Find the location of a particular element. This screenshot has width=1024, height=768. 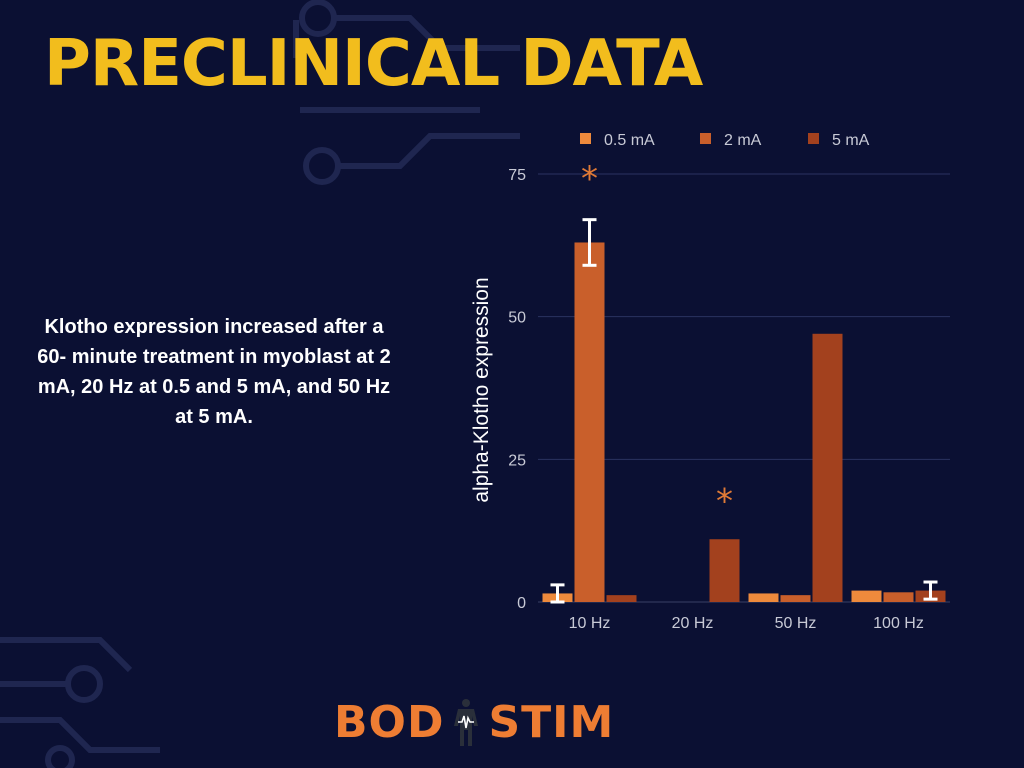

legend-label: 5 mA is located at coordinates (851, 140).